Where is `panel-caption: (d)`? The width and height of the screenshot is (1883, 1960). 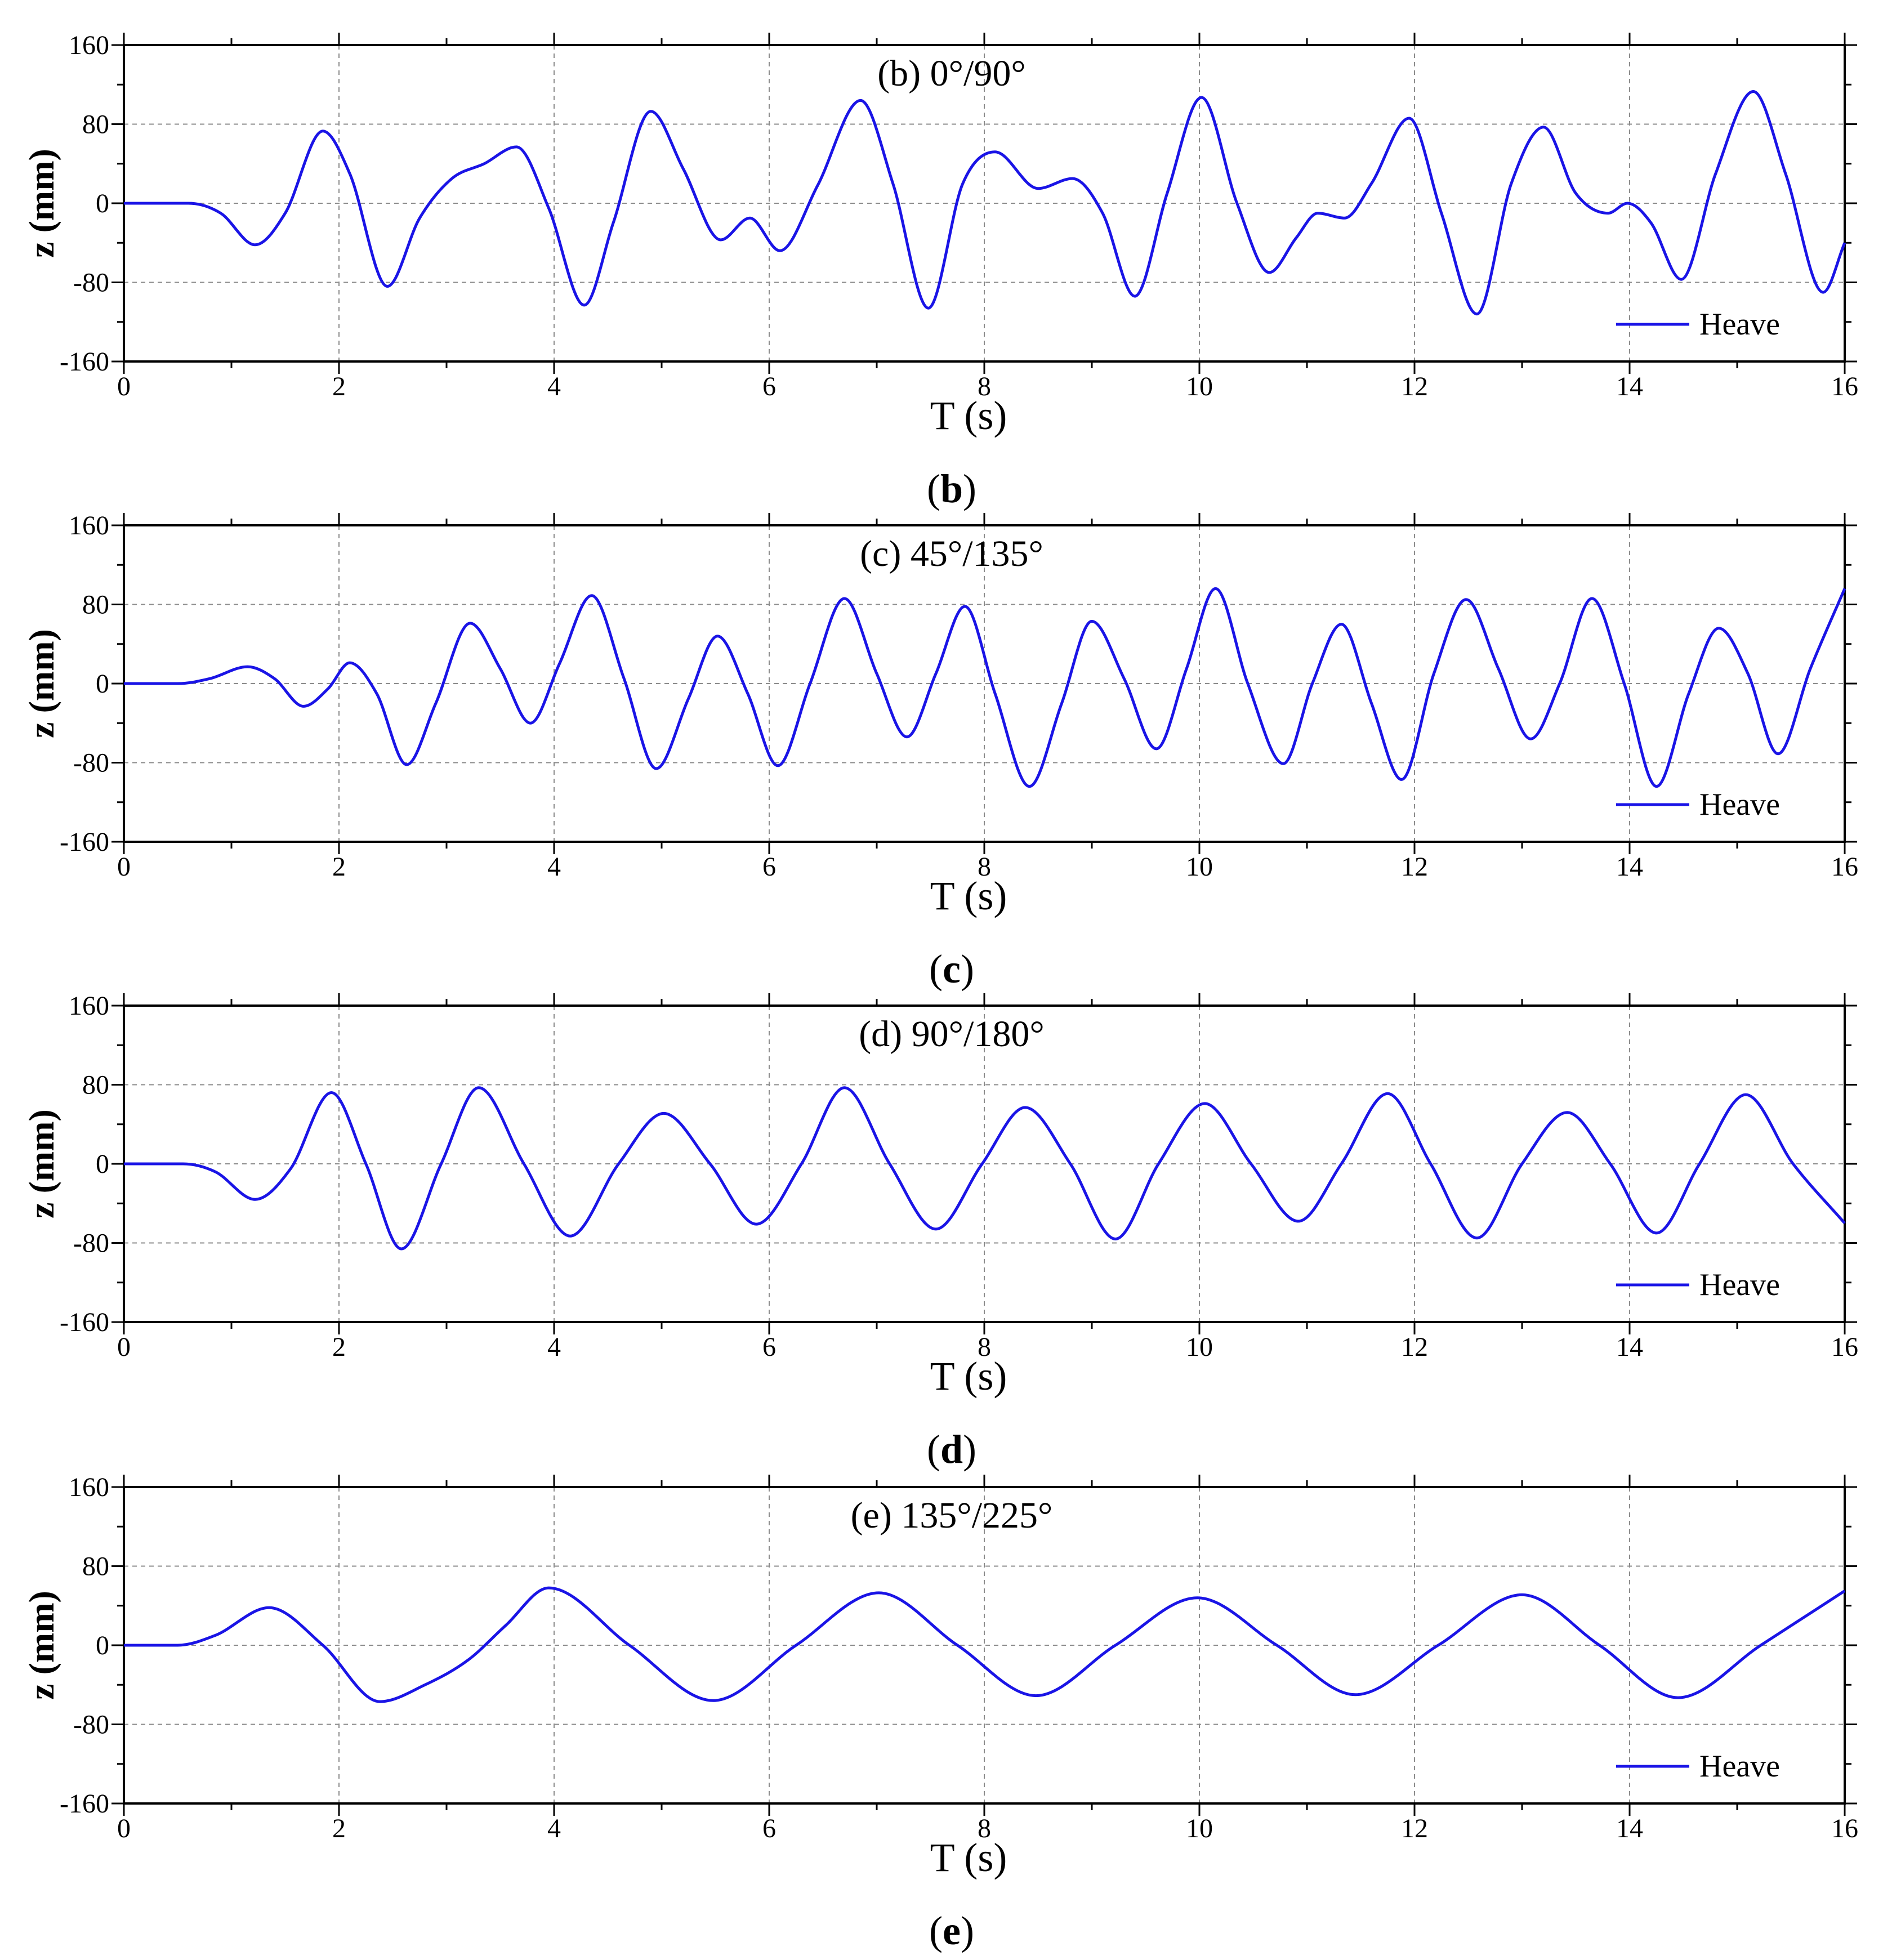
panel-caption: (d) is located at coordinates (952, 1449).